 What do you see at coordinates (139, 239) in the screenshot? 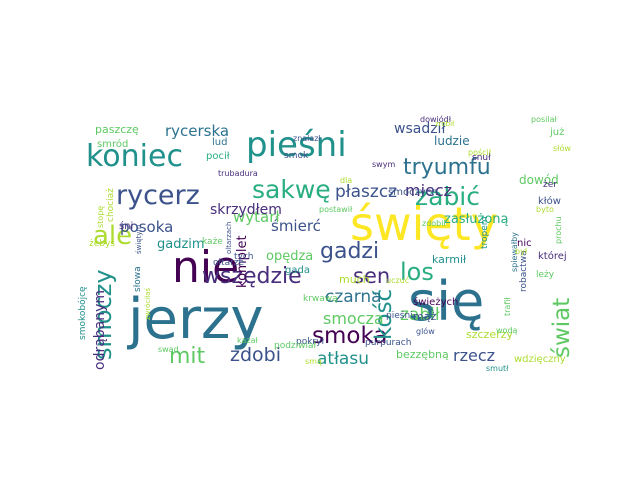
I see `word-swietym: świętym` at bounding box center [139, 239].